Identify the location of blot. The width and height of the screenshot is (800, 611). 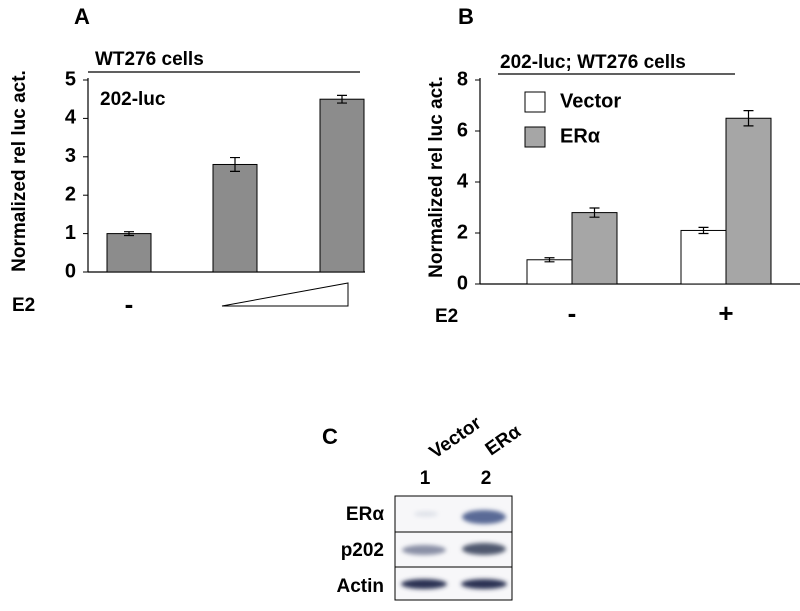
(453, 548).